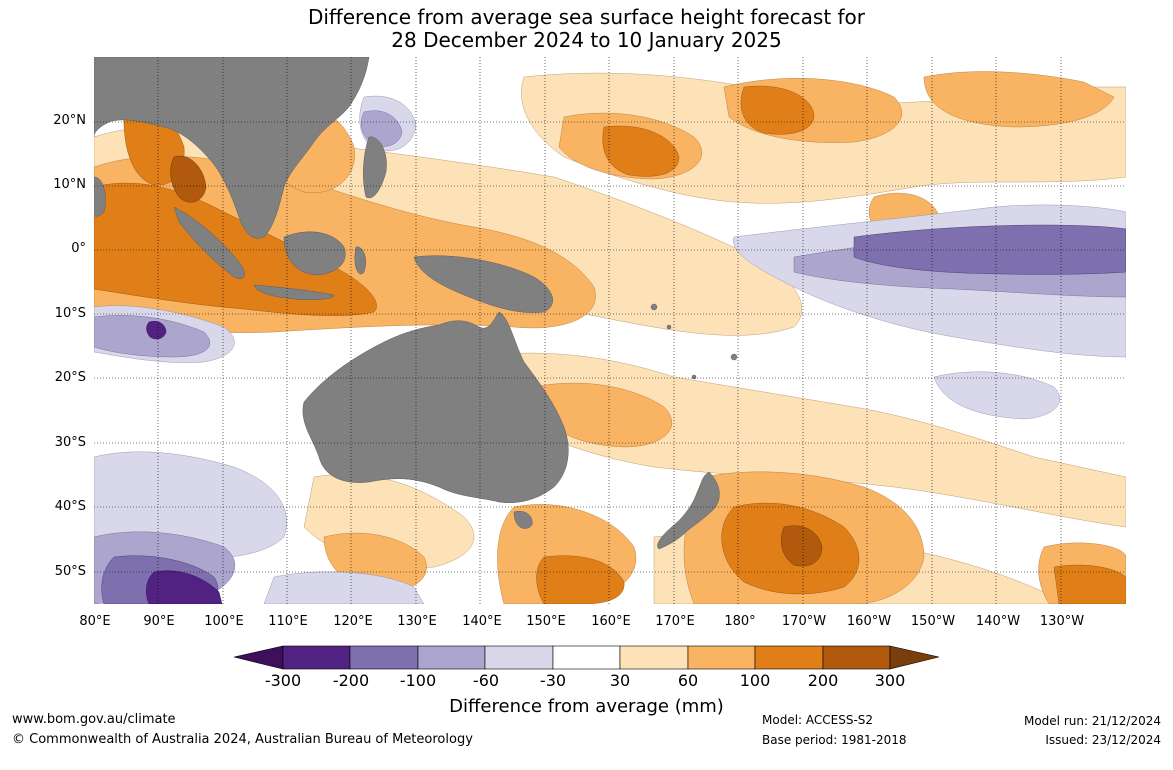  What do you see at coordinates (586, 40) in the screenshot?
I see `map-title-line-2: 28 December 2024 to 10 January 2025` at bounding box center [586, 40].